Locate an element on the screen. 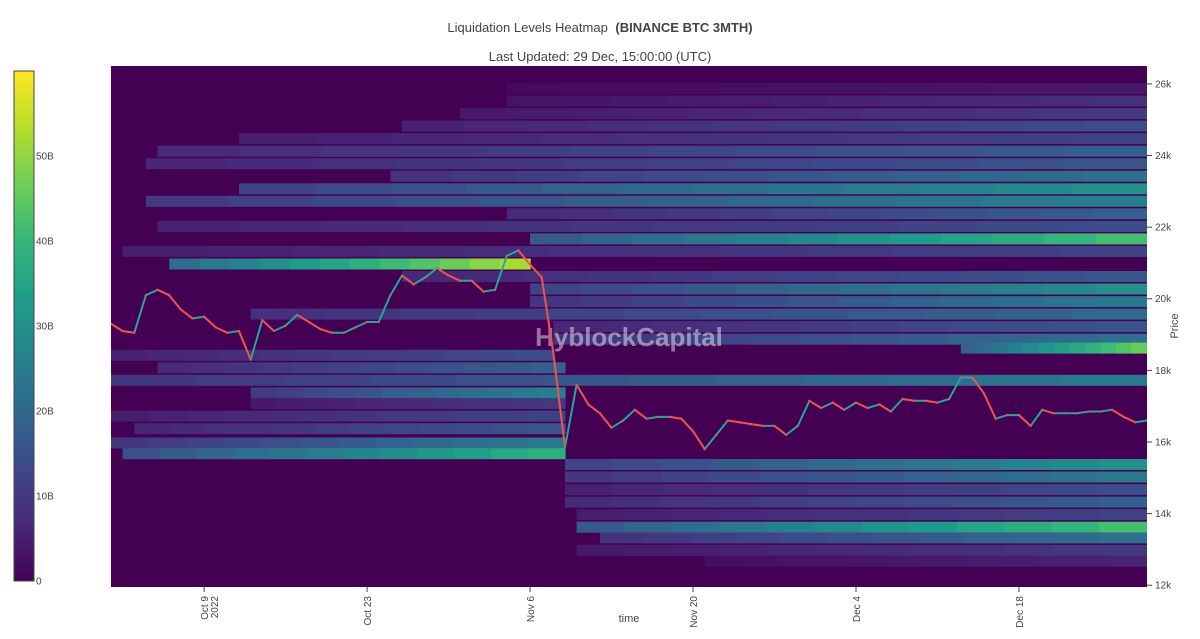  x-axis-title: time is located at coordinates (629, 619).